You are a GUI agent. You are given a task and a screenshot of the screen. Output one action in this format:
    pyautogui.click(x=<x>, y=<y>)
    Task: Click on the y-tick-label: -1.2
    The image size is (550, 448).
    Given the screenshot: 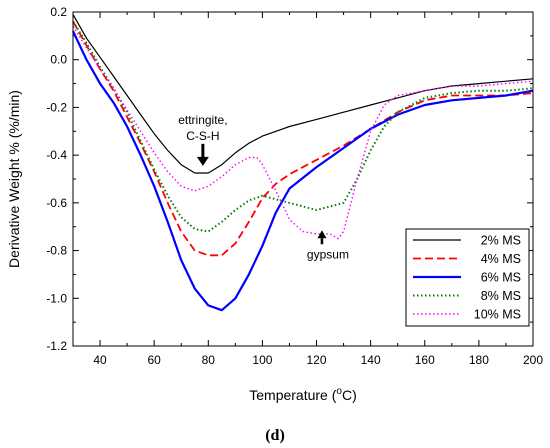 What is the action you would take?
    pyautogui.click(x=56, y=346)
    